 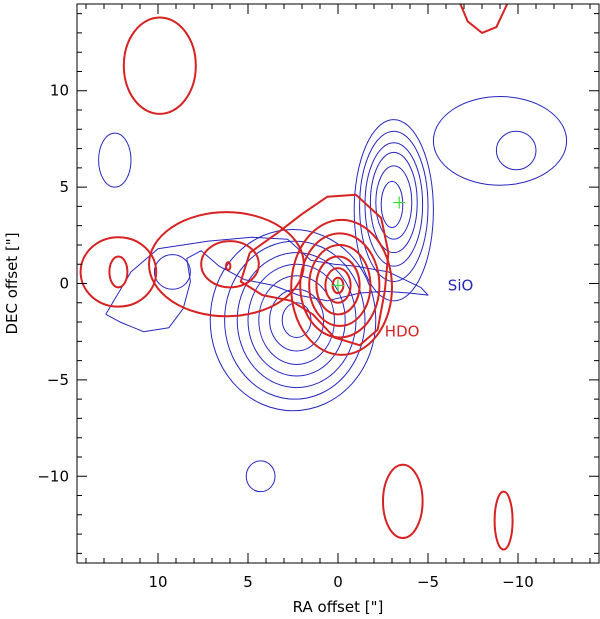 I want to click on y-tick-label: −10, so click(x=53, y=476).